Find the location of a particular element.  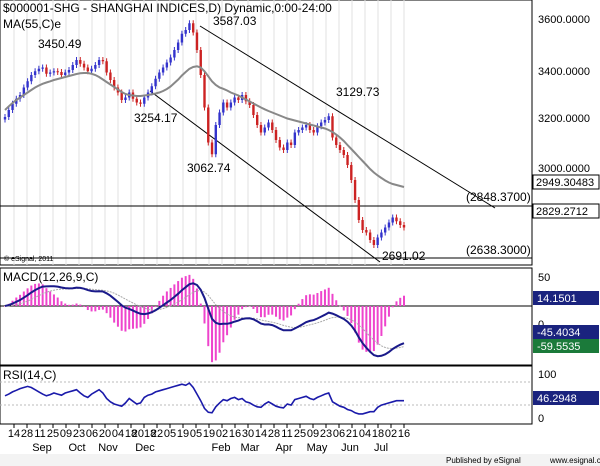

y-tick-3000: 3000.0000 is located at coordinates (564, 169).